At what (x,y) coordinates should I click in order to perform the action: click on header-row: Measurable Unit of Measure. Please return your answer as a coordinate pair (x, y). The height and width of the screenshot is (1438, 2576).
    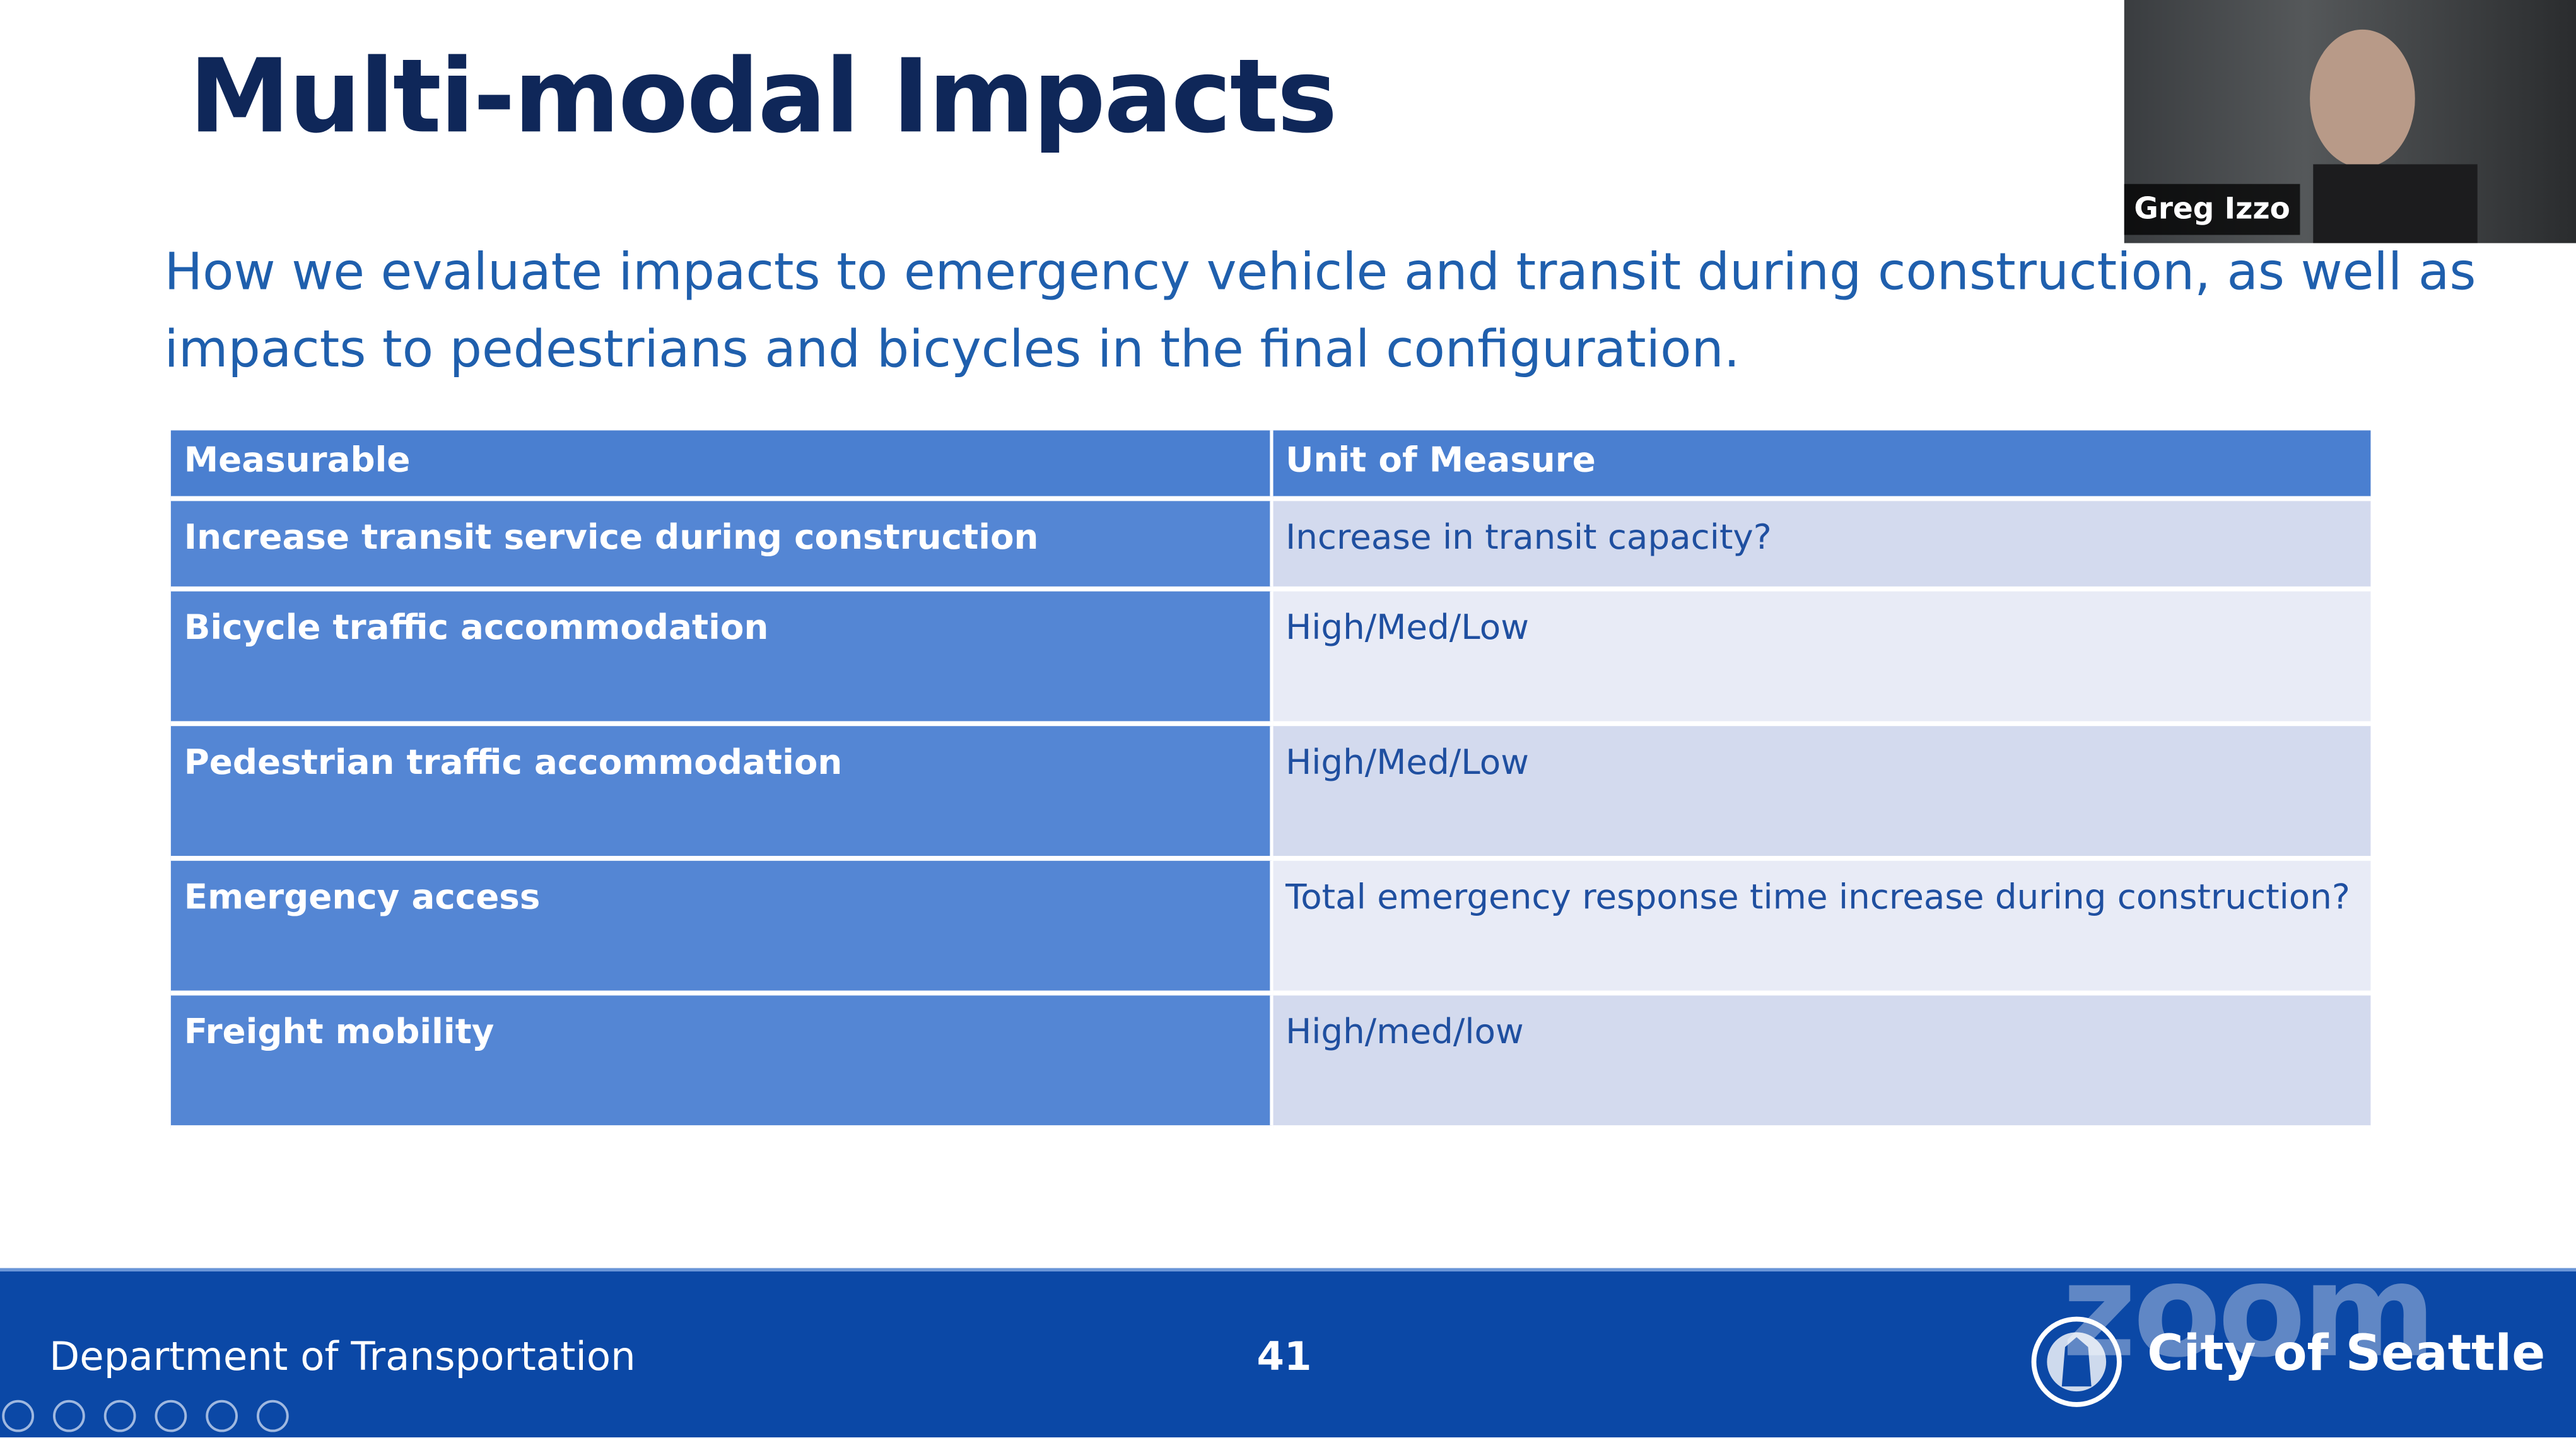
    Looking at the image, I should click on (1270, 465).